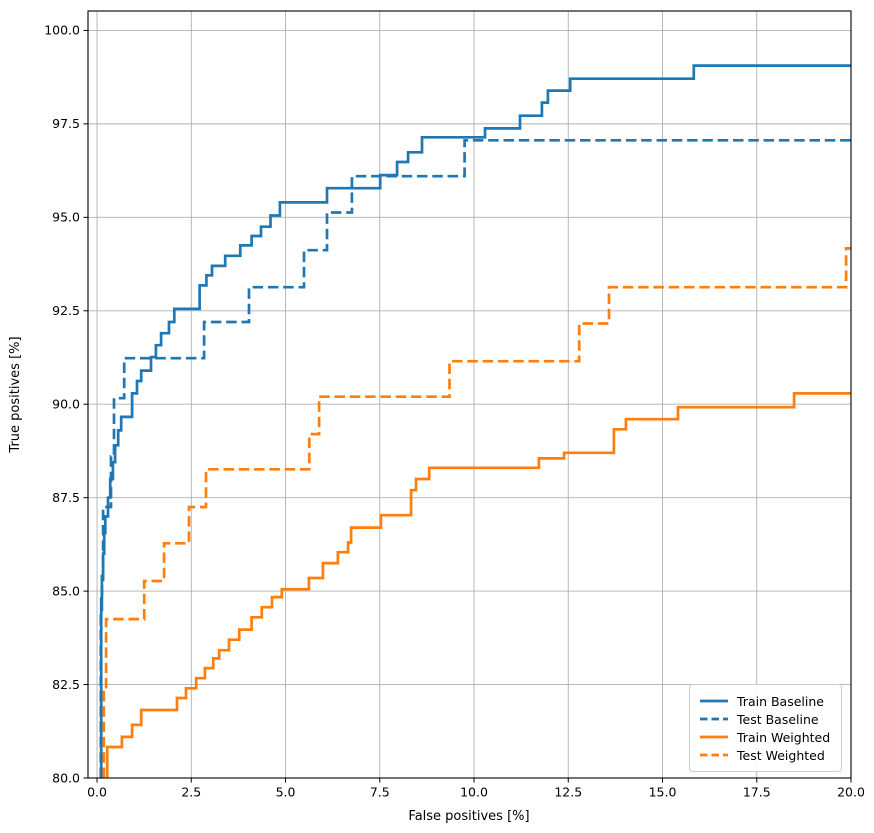  I want to click on legend-item-train-weighted: Train Weighted, so click(765, 737).